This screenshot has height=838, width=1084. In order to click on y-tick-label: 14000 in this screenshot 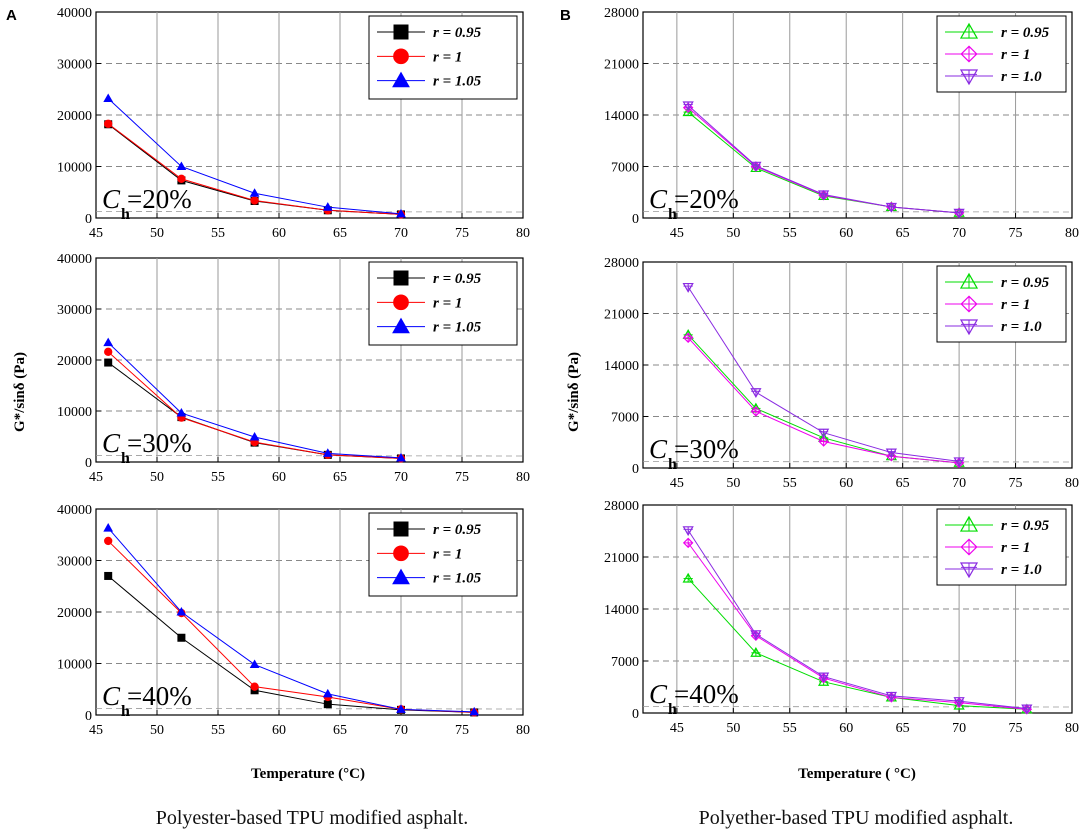, I will do `click(621, 610)`.